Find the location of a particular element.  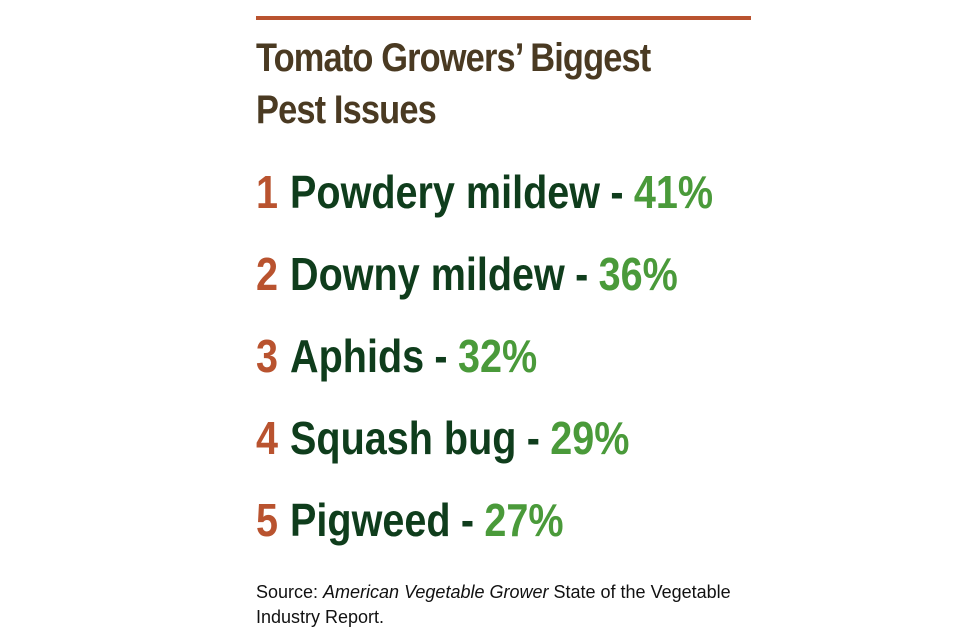

rank-number: 4 is located at coordinates (267, 438).